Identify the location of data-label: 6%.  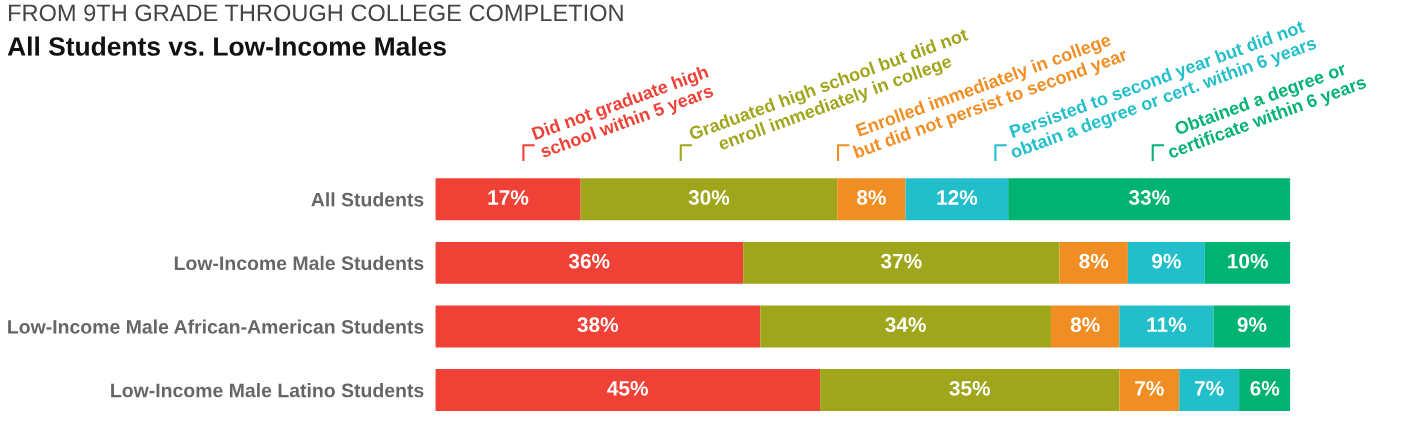
(1265, 388).